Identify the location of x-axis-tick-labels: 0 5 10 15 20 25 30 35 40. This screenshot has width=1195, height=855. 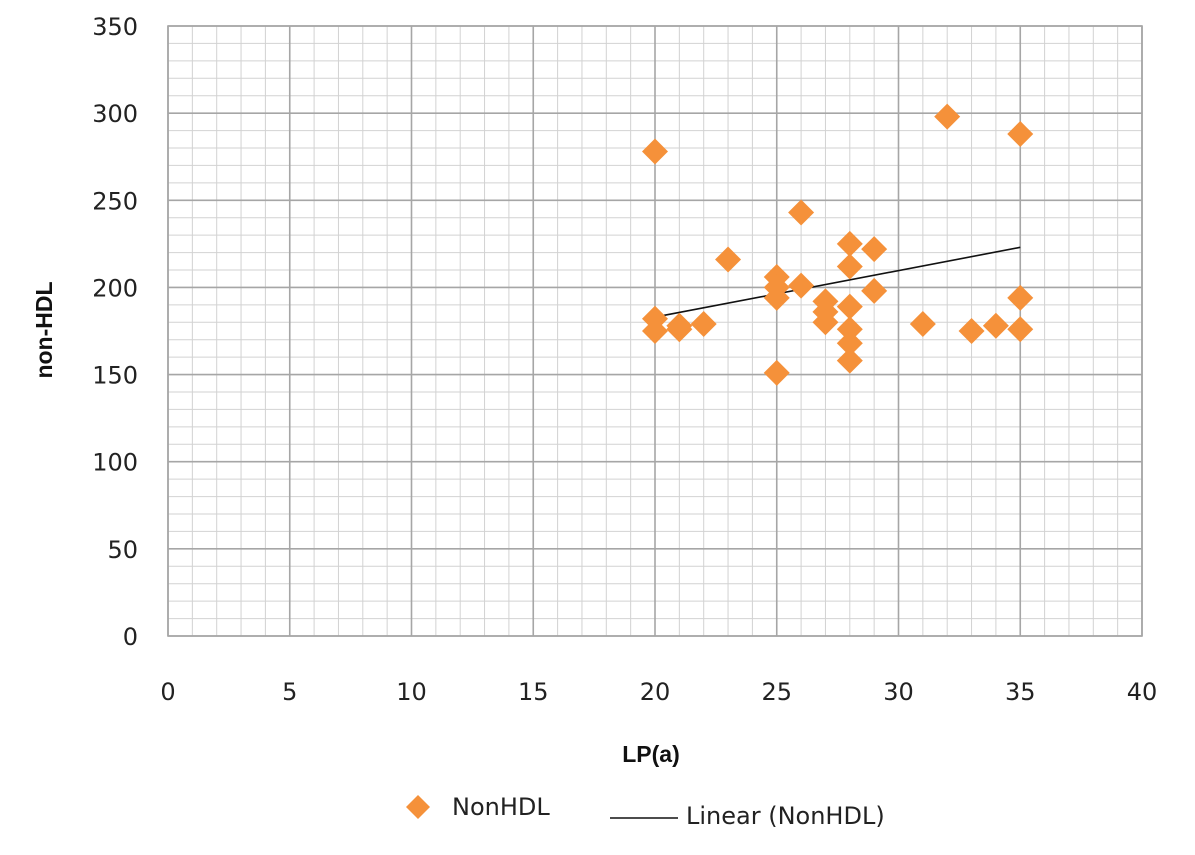
(658, 692).